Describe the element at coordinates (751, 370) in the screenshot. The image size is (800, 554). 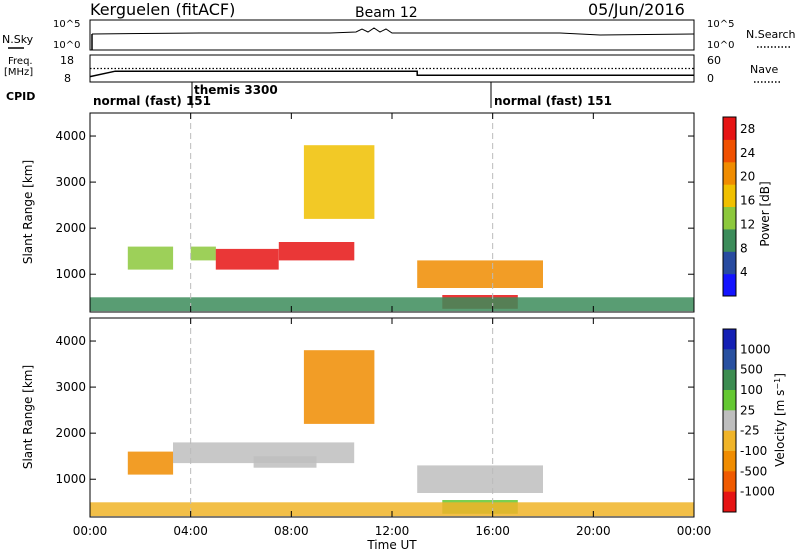
I see `velocity-colorbar-tick: 500` at that location.